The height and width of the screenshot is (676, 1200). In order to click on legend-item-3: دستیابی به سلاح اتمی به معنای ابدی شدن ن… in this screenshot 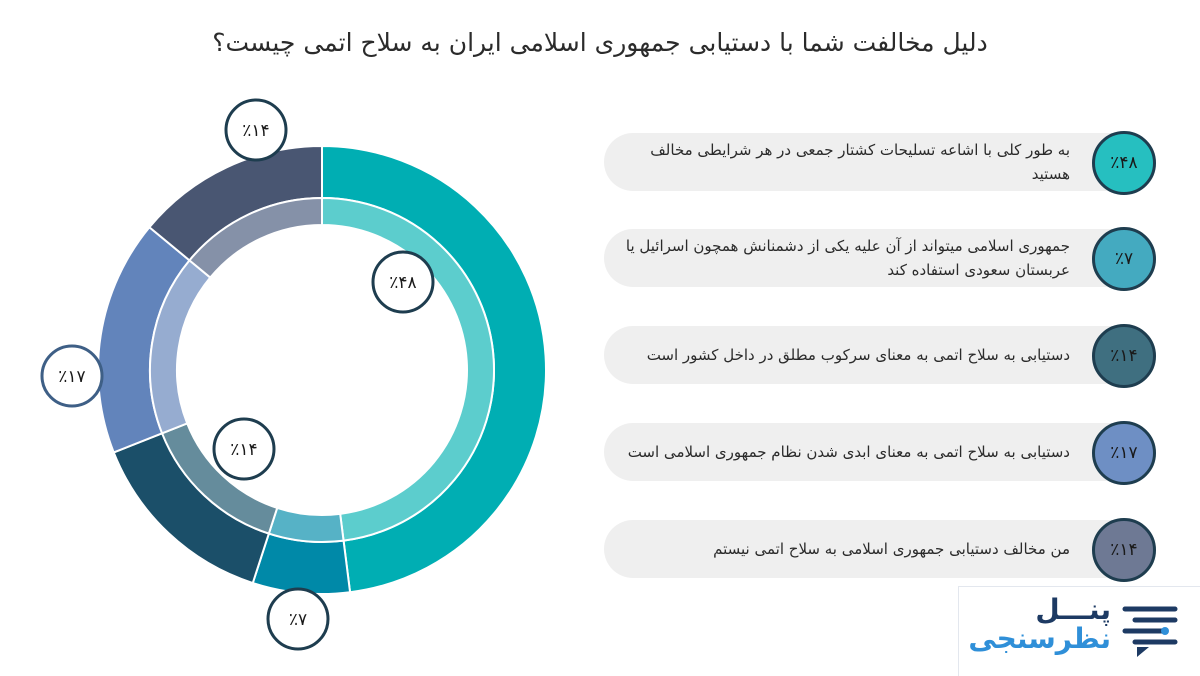, I will do `click(880, 453)`.